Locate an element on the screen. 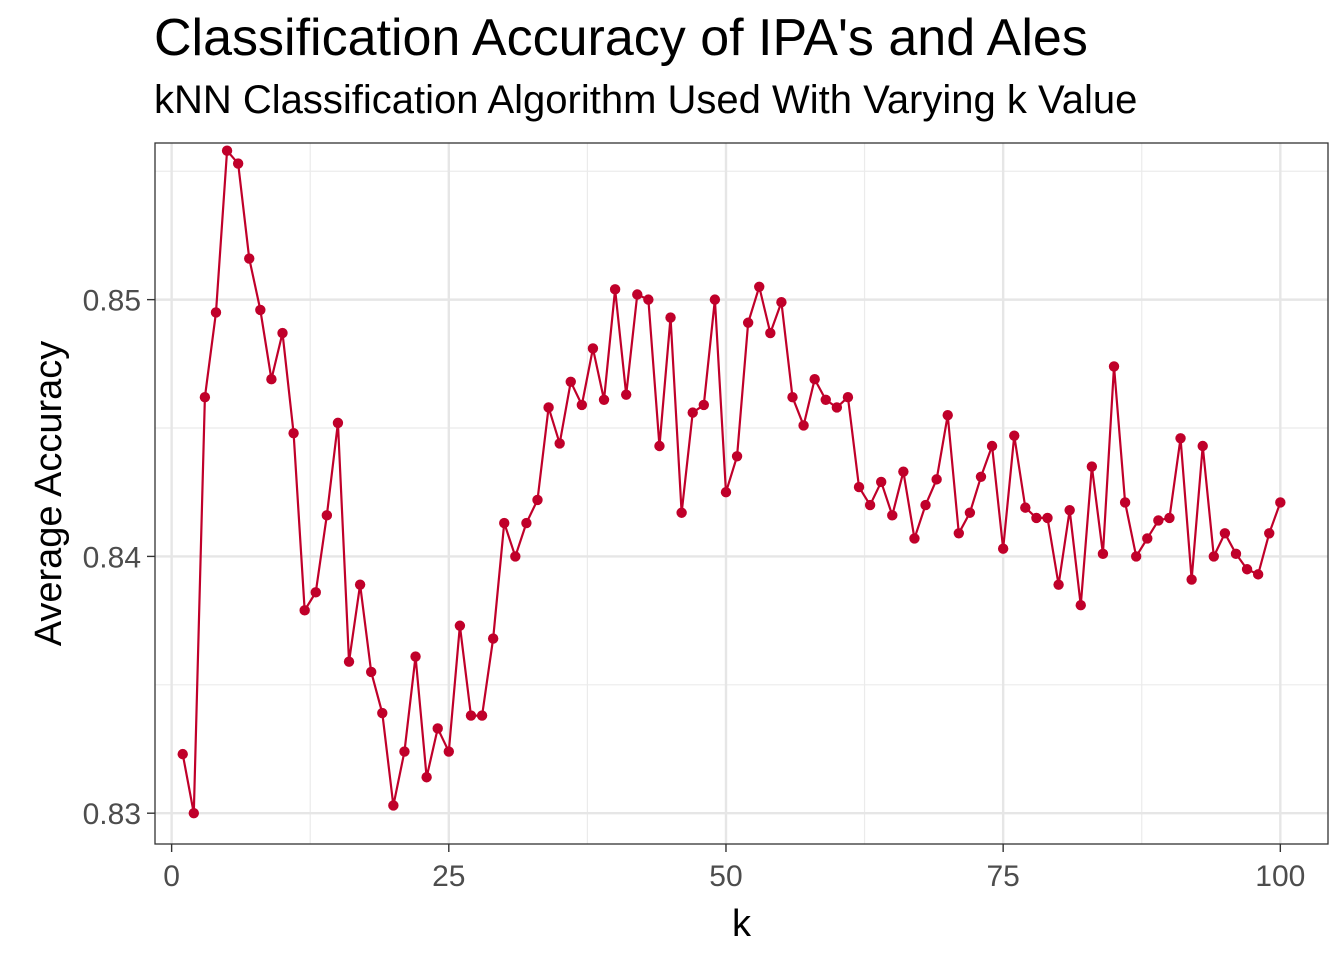 Image resolution: width=1344 pixels, height=960 pixels. x-tick-label: 0 is located at coordinates (171, 876).